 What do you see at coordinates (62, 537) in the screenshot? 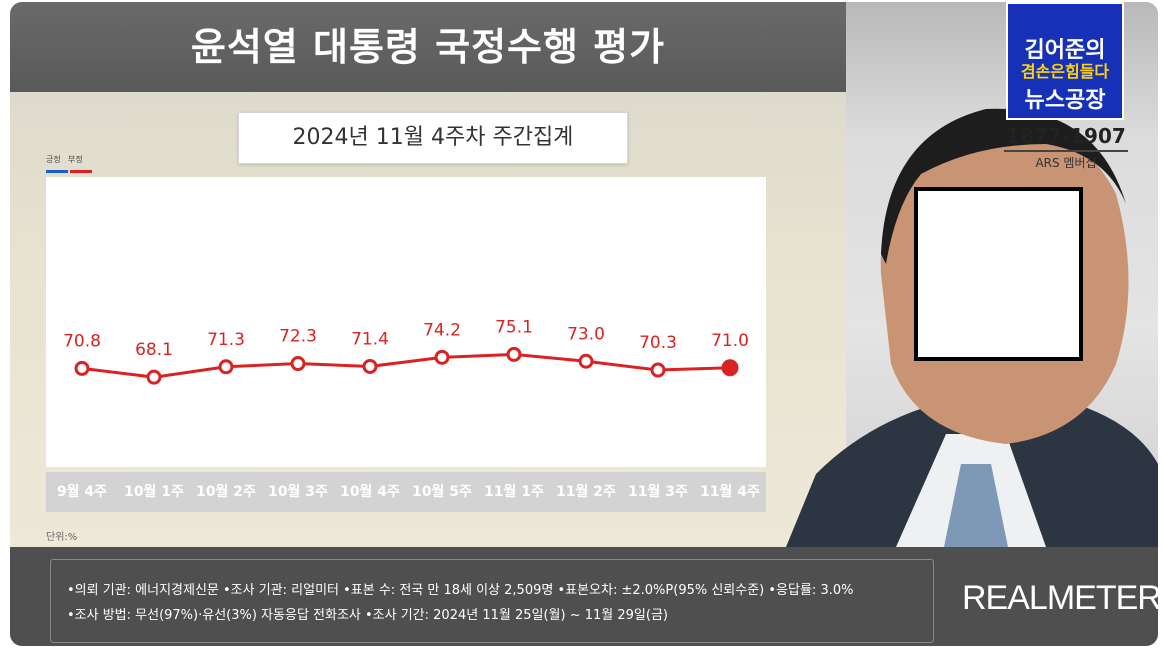
I see `unit-label: 단위:%` at bounding box center [62, 537].